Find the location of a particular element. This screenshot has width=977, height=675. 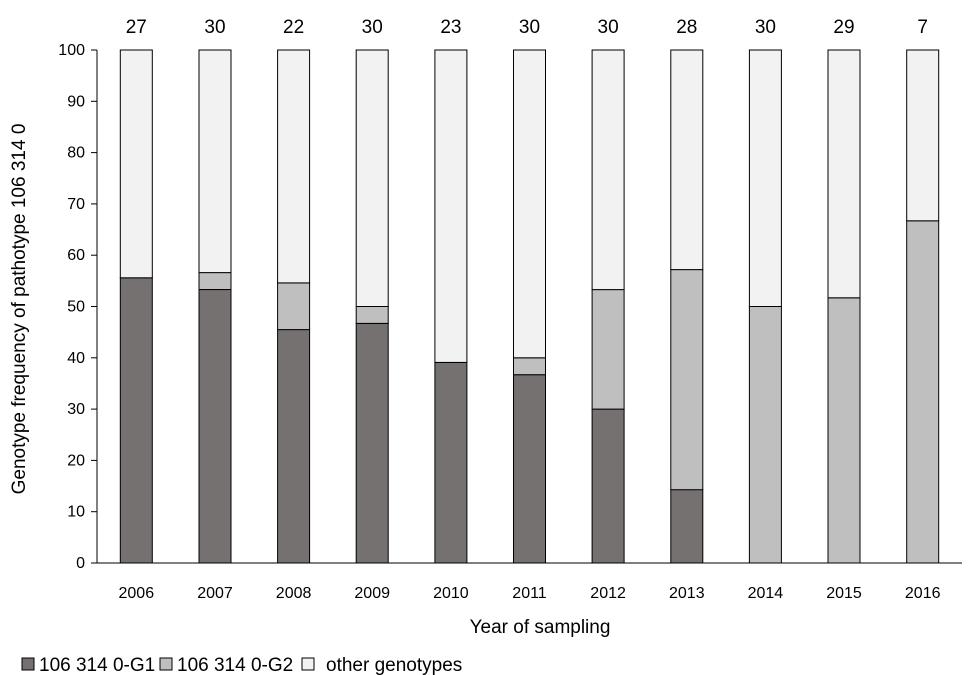

y-tick-label: 100 is located at coordinates (71, 50).